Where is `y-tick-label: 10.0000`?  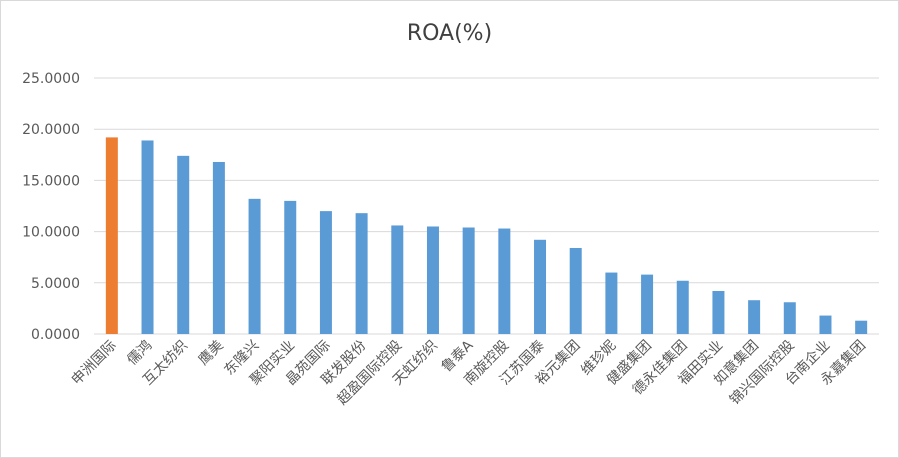 y-tick-label: 10.0000 is located at coordinates (51, 233).